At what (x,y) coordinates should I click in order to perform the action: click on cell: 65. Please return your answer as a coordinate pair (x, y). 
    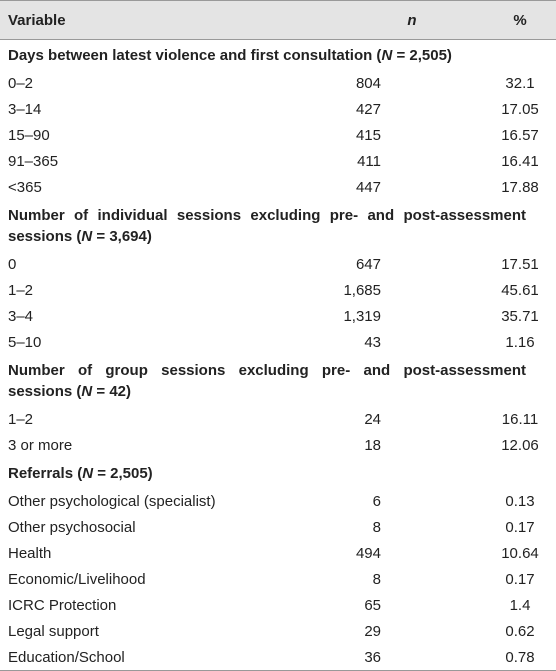
    Looking at the image, I should click on (372, 605).